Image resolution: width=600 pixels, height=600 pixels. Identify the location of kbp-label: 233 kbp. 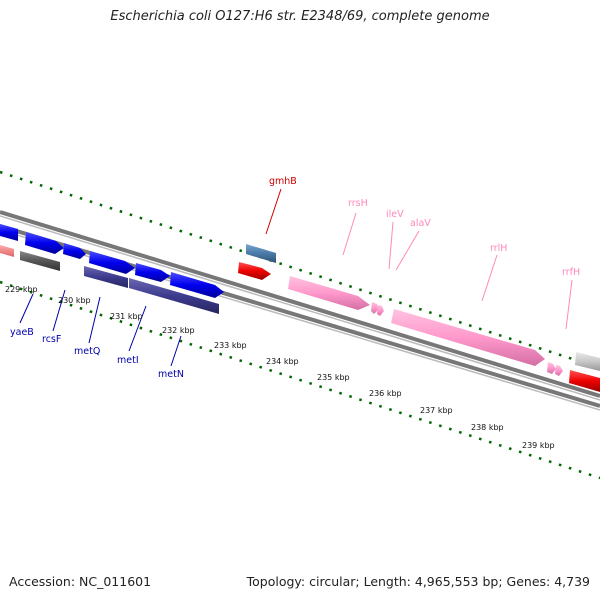
(230, 345).